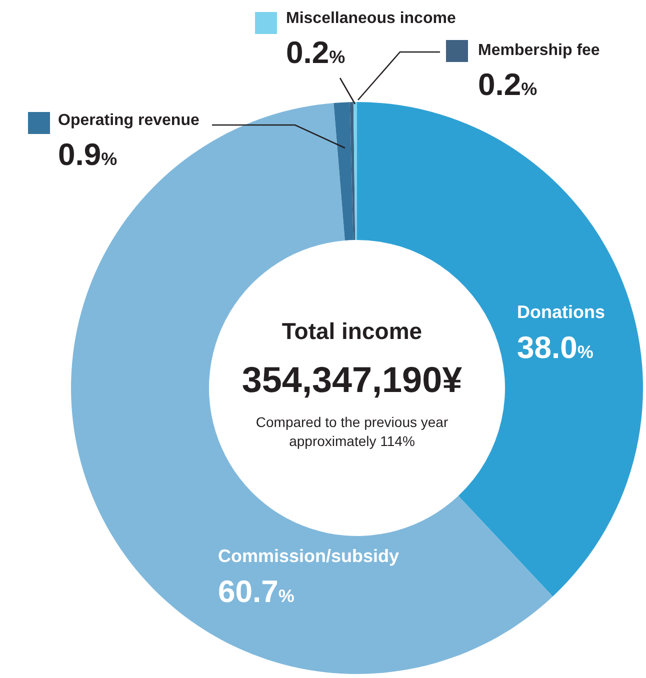 Image resolution: width=646 pixels, height=678 pixels. Describe the element at coordinates (371, 18) in the screenshot. I see `legend-label: Miscellaneous income` at that location.